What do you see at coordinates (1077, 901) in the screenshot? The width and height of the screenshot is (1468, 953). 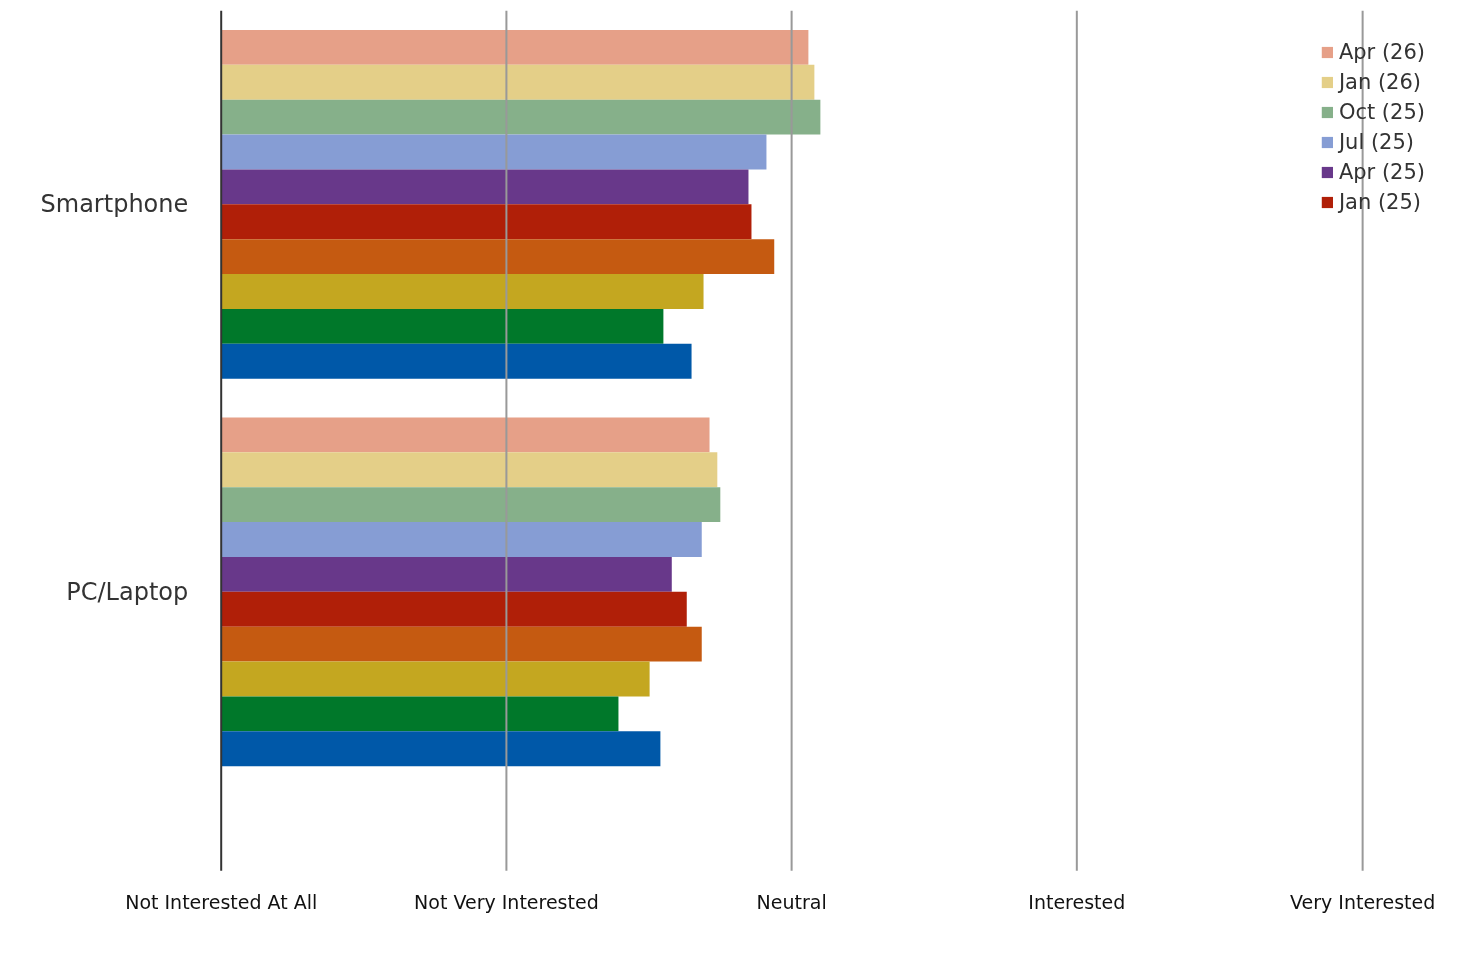 I see `ref-line-label: Interested` at bounding box center [1077, 901].